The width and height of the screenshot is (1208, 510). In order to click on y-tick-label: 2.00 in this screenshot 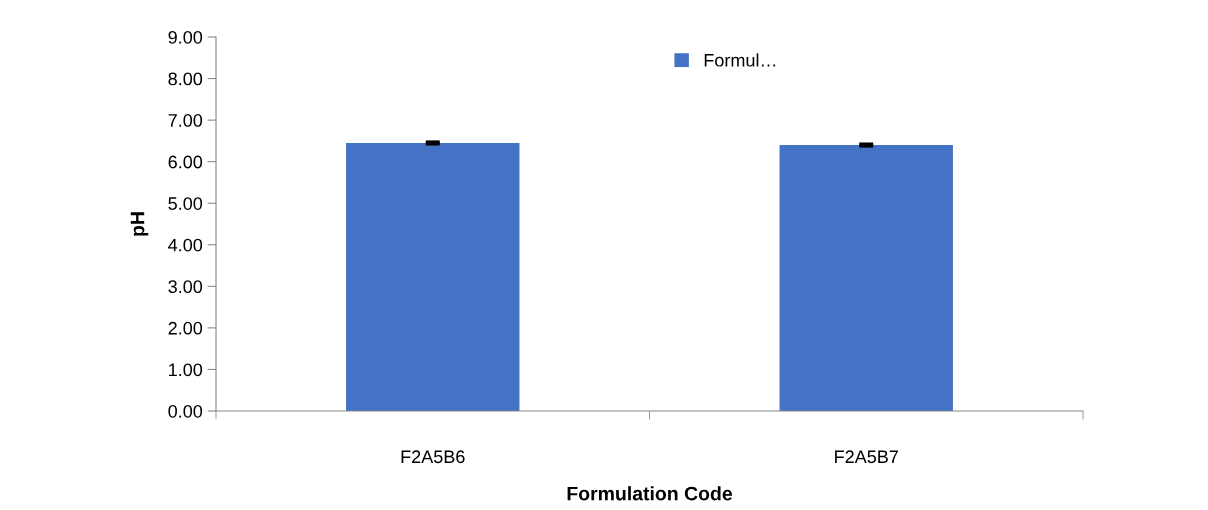, I will do `click(185, 328)`.